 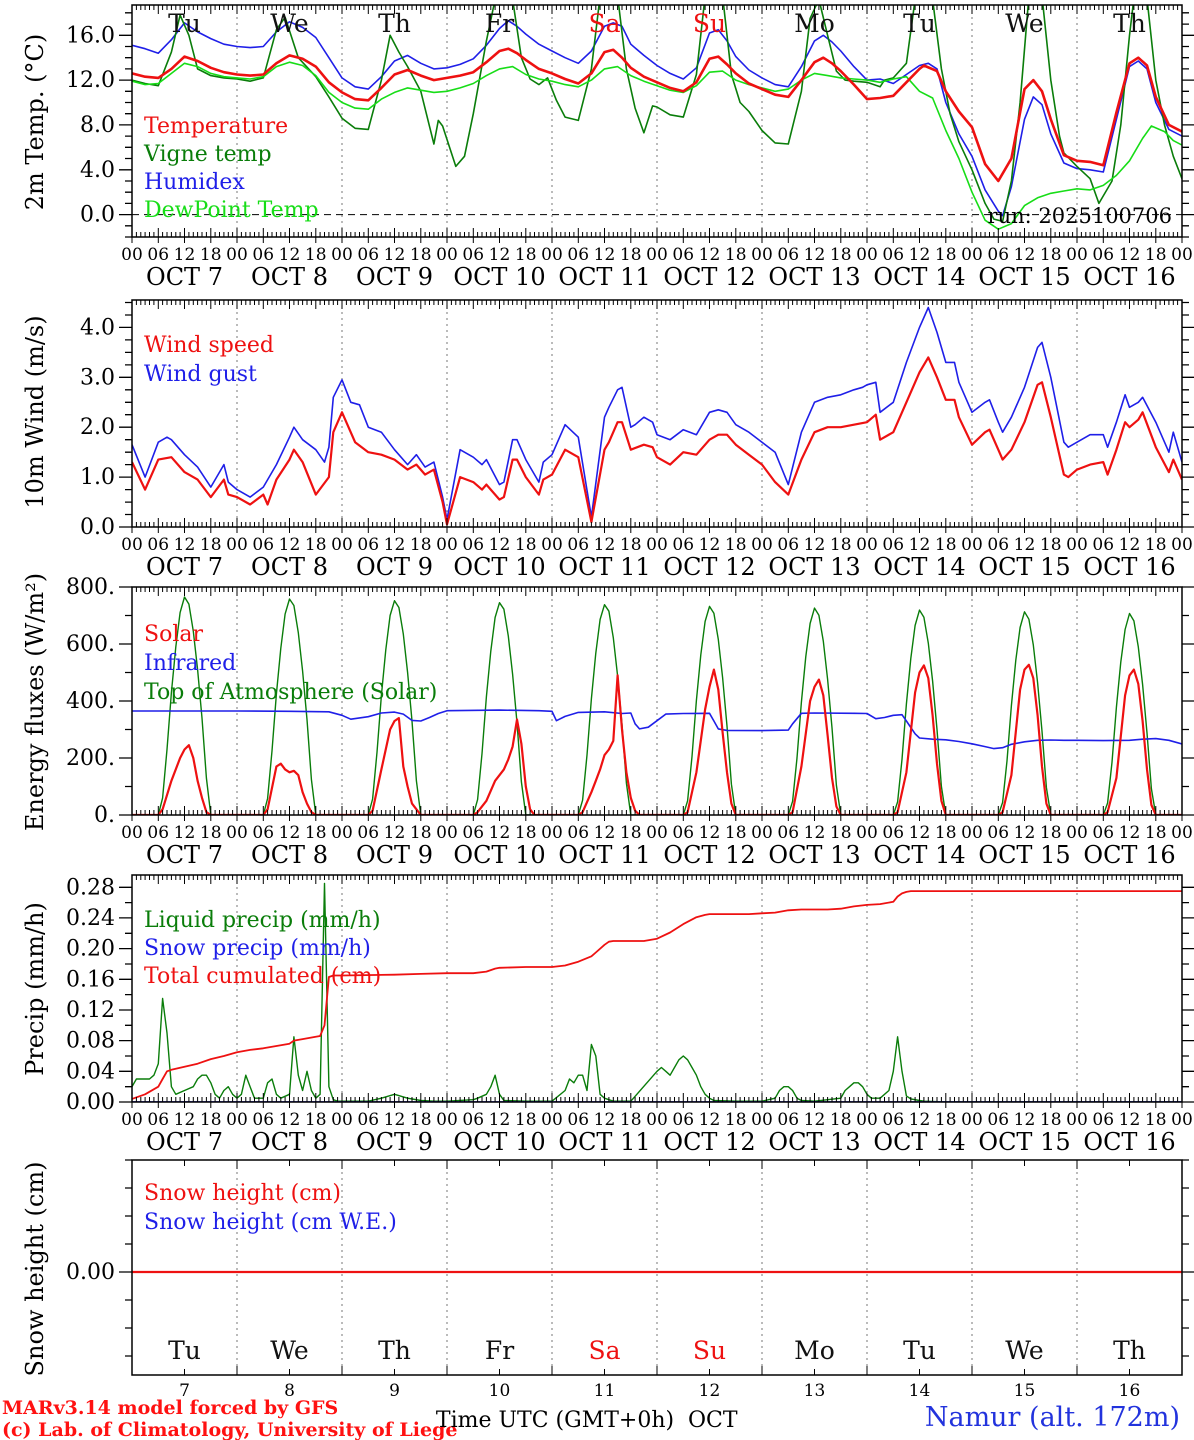 I want to click on legend-vigne-temp: Vigne temp, so click(x=207, y=154).